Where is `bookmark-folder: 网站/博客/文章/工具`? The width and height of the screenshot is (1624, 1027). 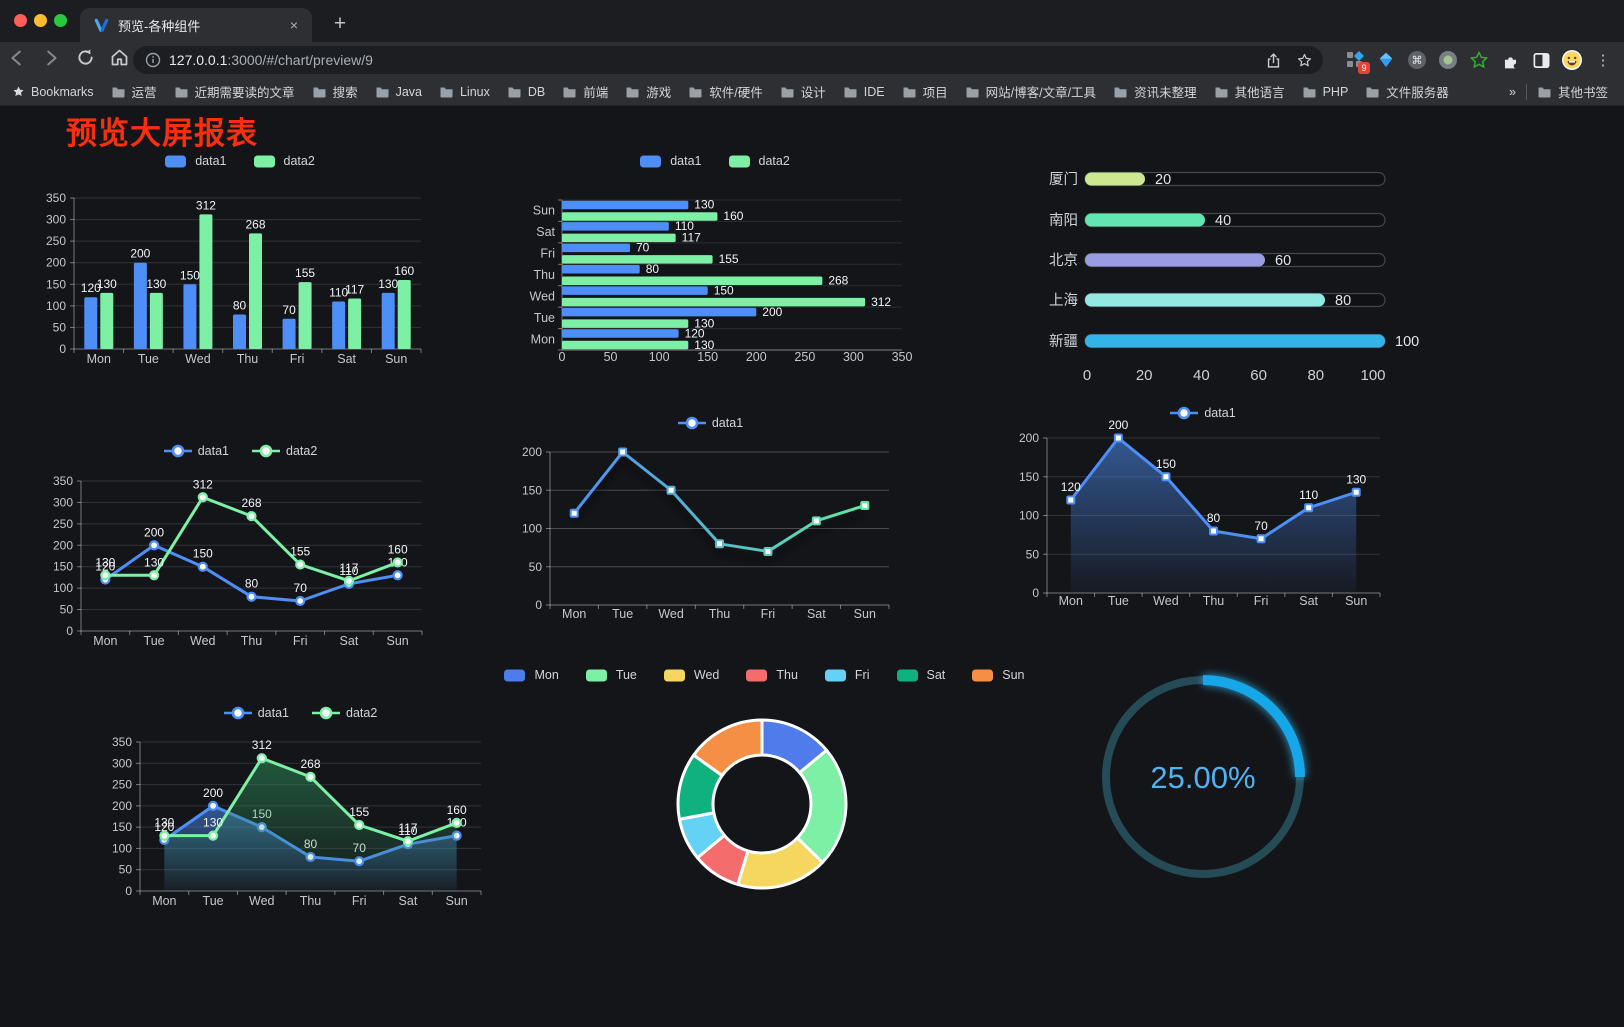 bookmark-folder: 网站/博客/文章/工具 is located at coordinates (1030, 91).